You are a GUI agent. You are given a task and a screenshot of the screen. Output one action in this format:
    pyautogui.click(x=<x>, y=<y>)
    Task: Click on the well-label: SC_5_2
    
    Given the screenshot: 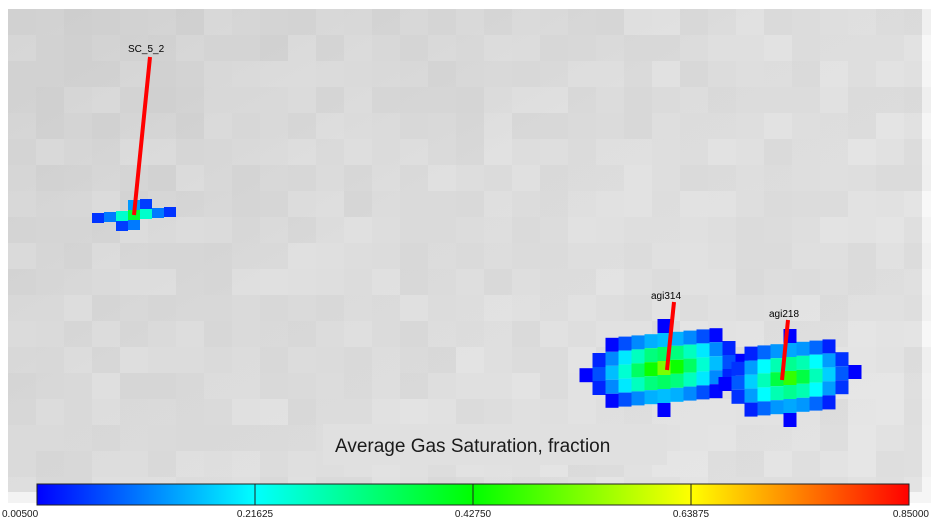 What is the action you would take?
    pyautogui.click(x=146, y=49)
    